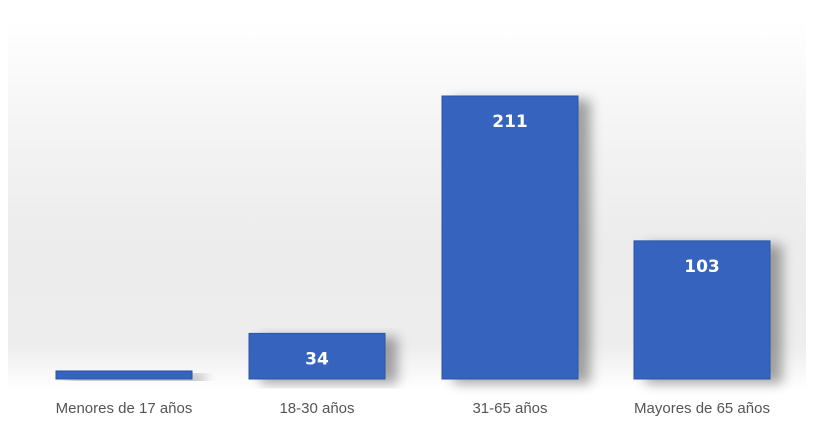  Describe the element at coordinates (509, 408) in the screenshot. I see `category-label-2: 31-65 años` at that location.